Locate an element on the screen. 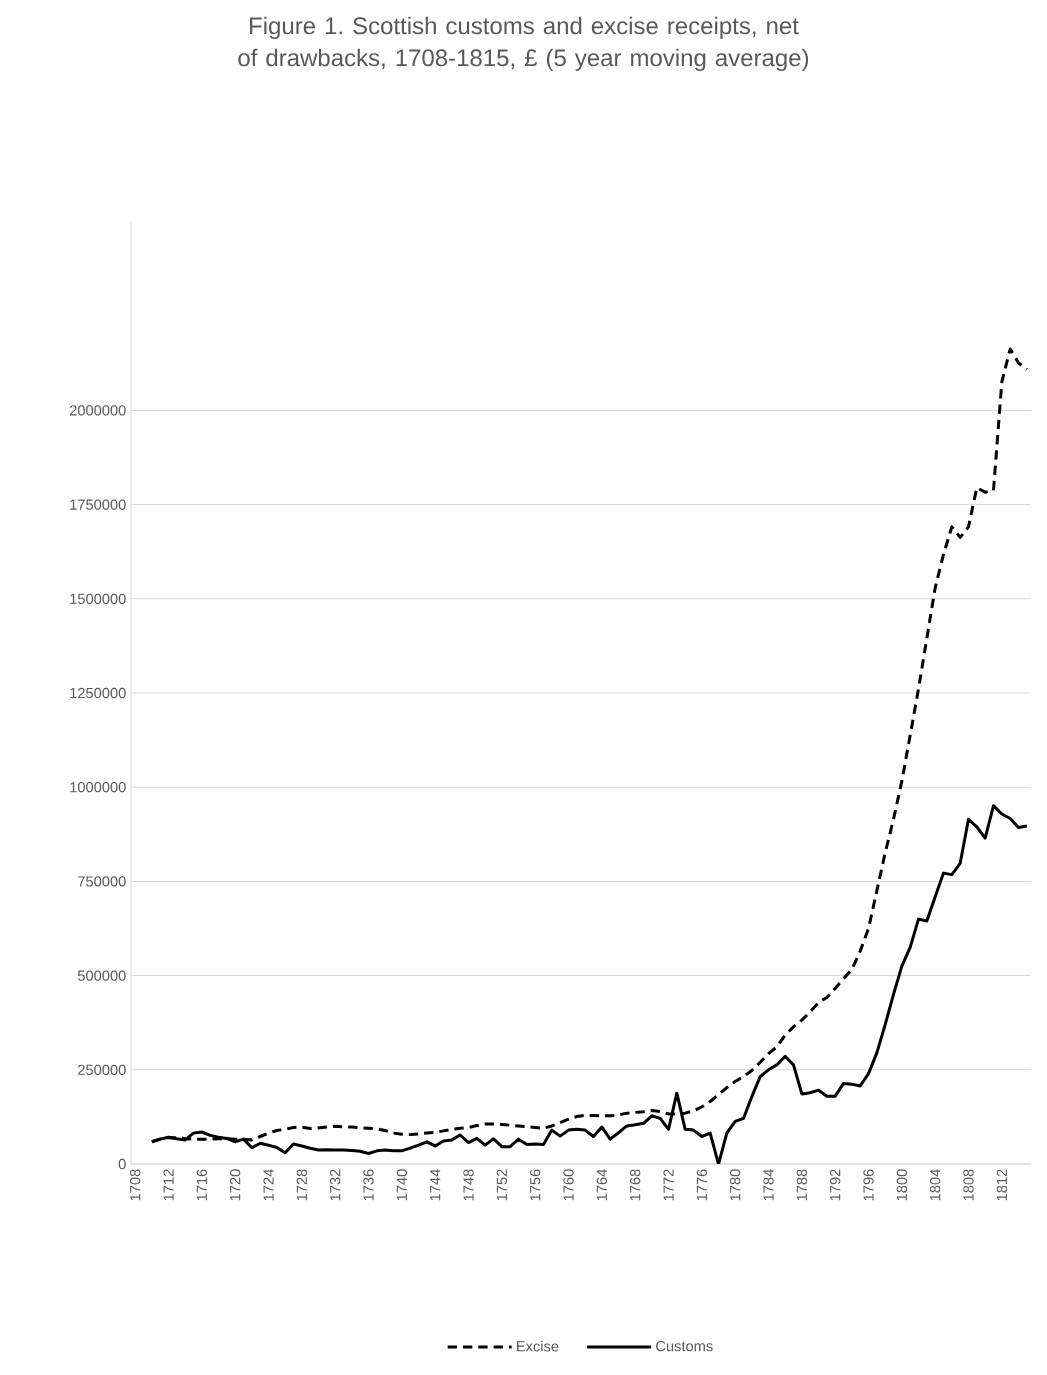  x-tick-label: 1712 is located at coordinates (168, 1185).